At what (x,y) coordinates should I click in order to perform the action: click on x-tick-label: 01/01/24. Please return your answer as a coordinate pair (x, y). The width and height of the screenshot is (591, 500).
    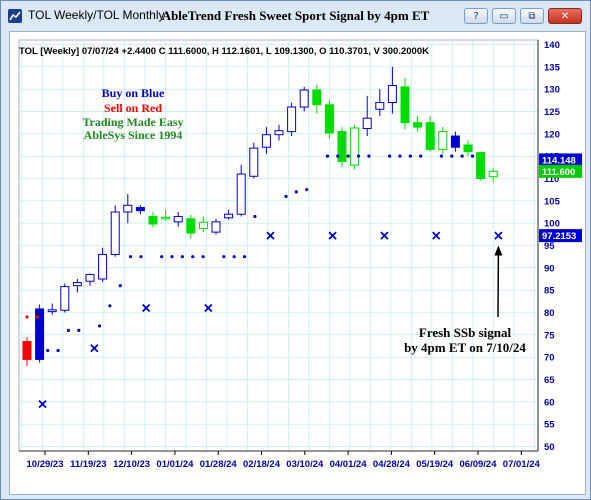
    Looking at the image, I should click on (175, 464).